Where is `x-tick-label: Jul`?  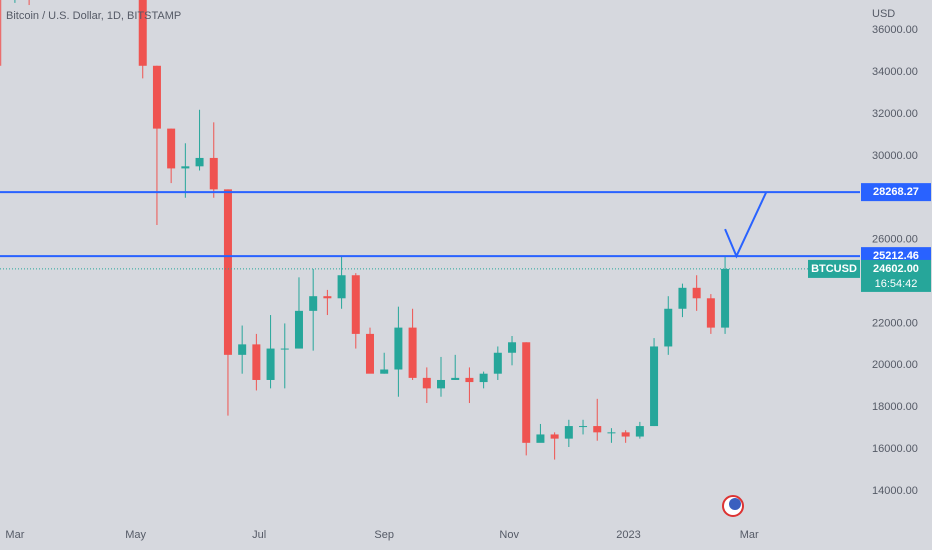 x-tick-label: Jul is located at coordinates (259, 535).